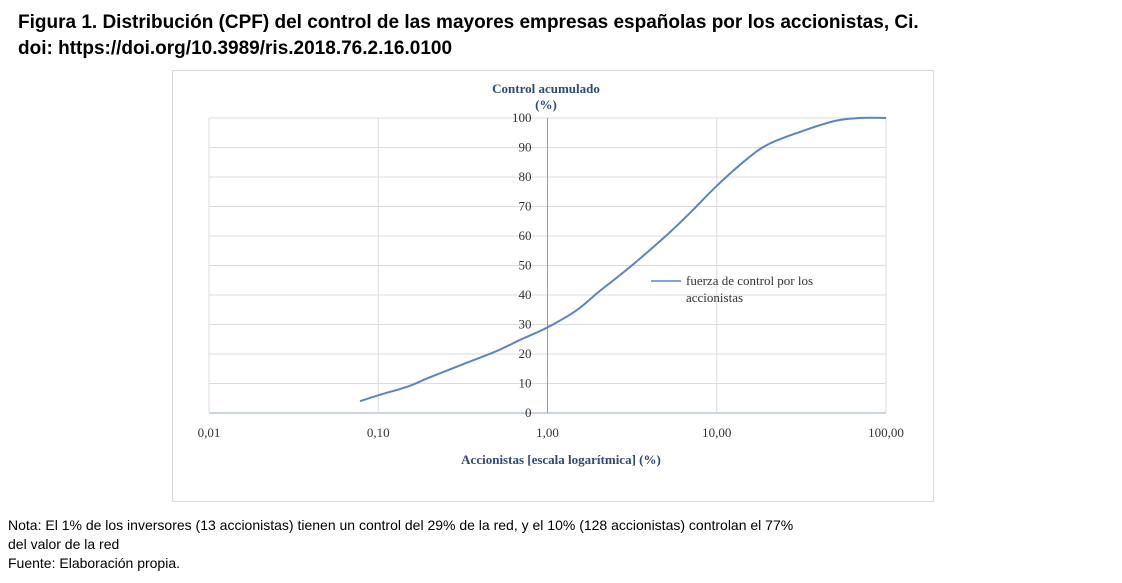 Image resolution: width=1122 pixels, height=583 pixels. I want to click on y-axis-title: Control acumulado, so click(546, 88).